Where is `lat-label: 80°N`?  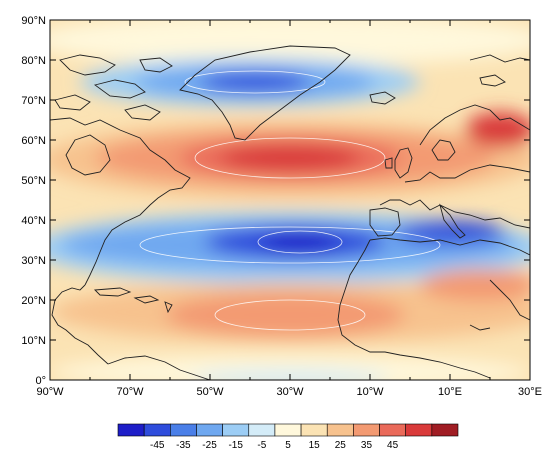
lat-label: 80°N is located at coordinates (33, 61).